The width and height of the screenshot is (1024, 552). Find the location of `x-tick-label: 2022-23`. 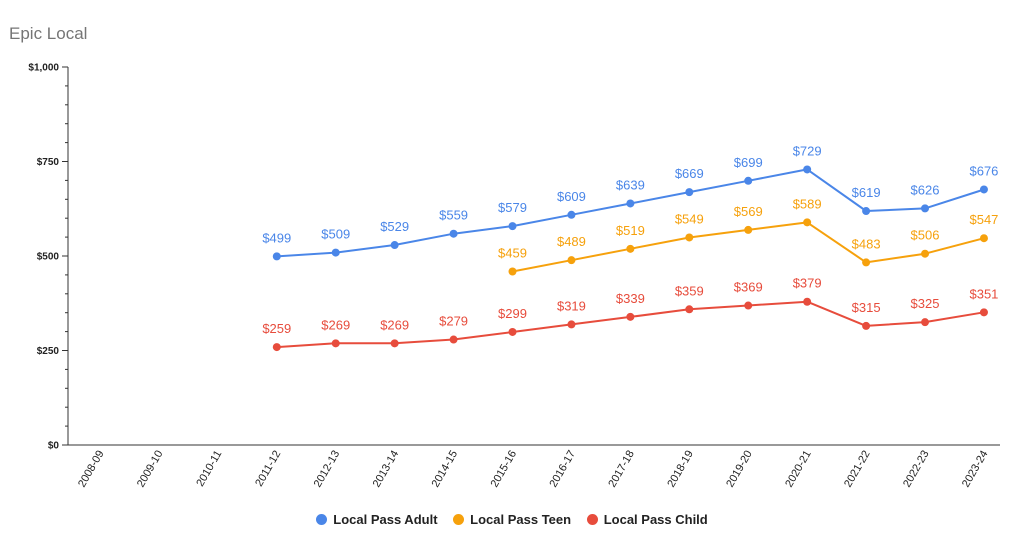

x-tick-label: 2022-23 is located at coordinates (916, 469).